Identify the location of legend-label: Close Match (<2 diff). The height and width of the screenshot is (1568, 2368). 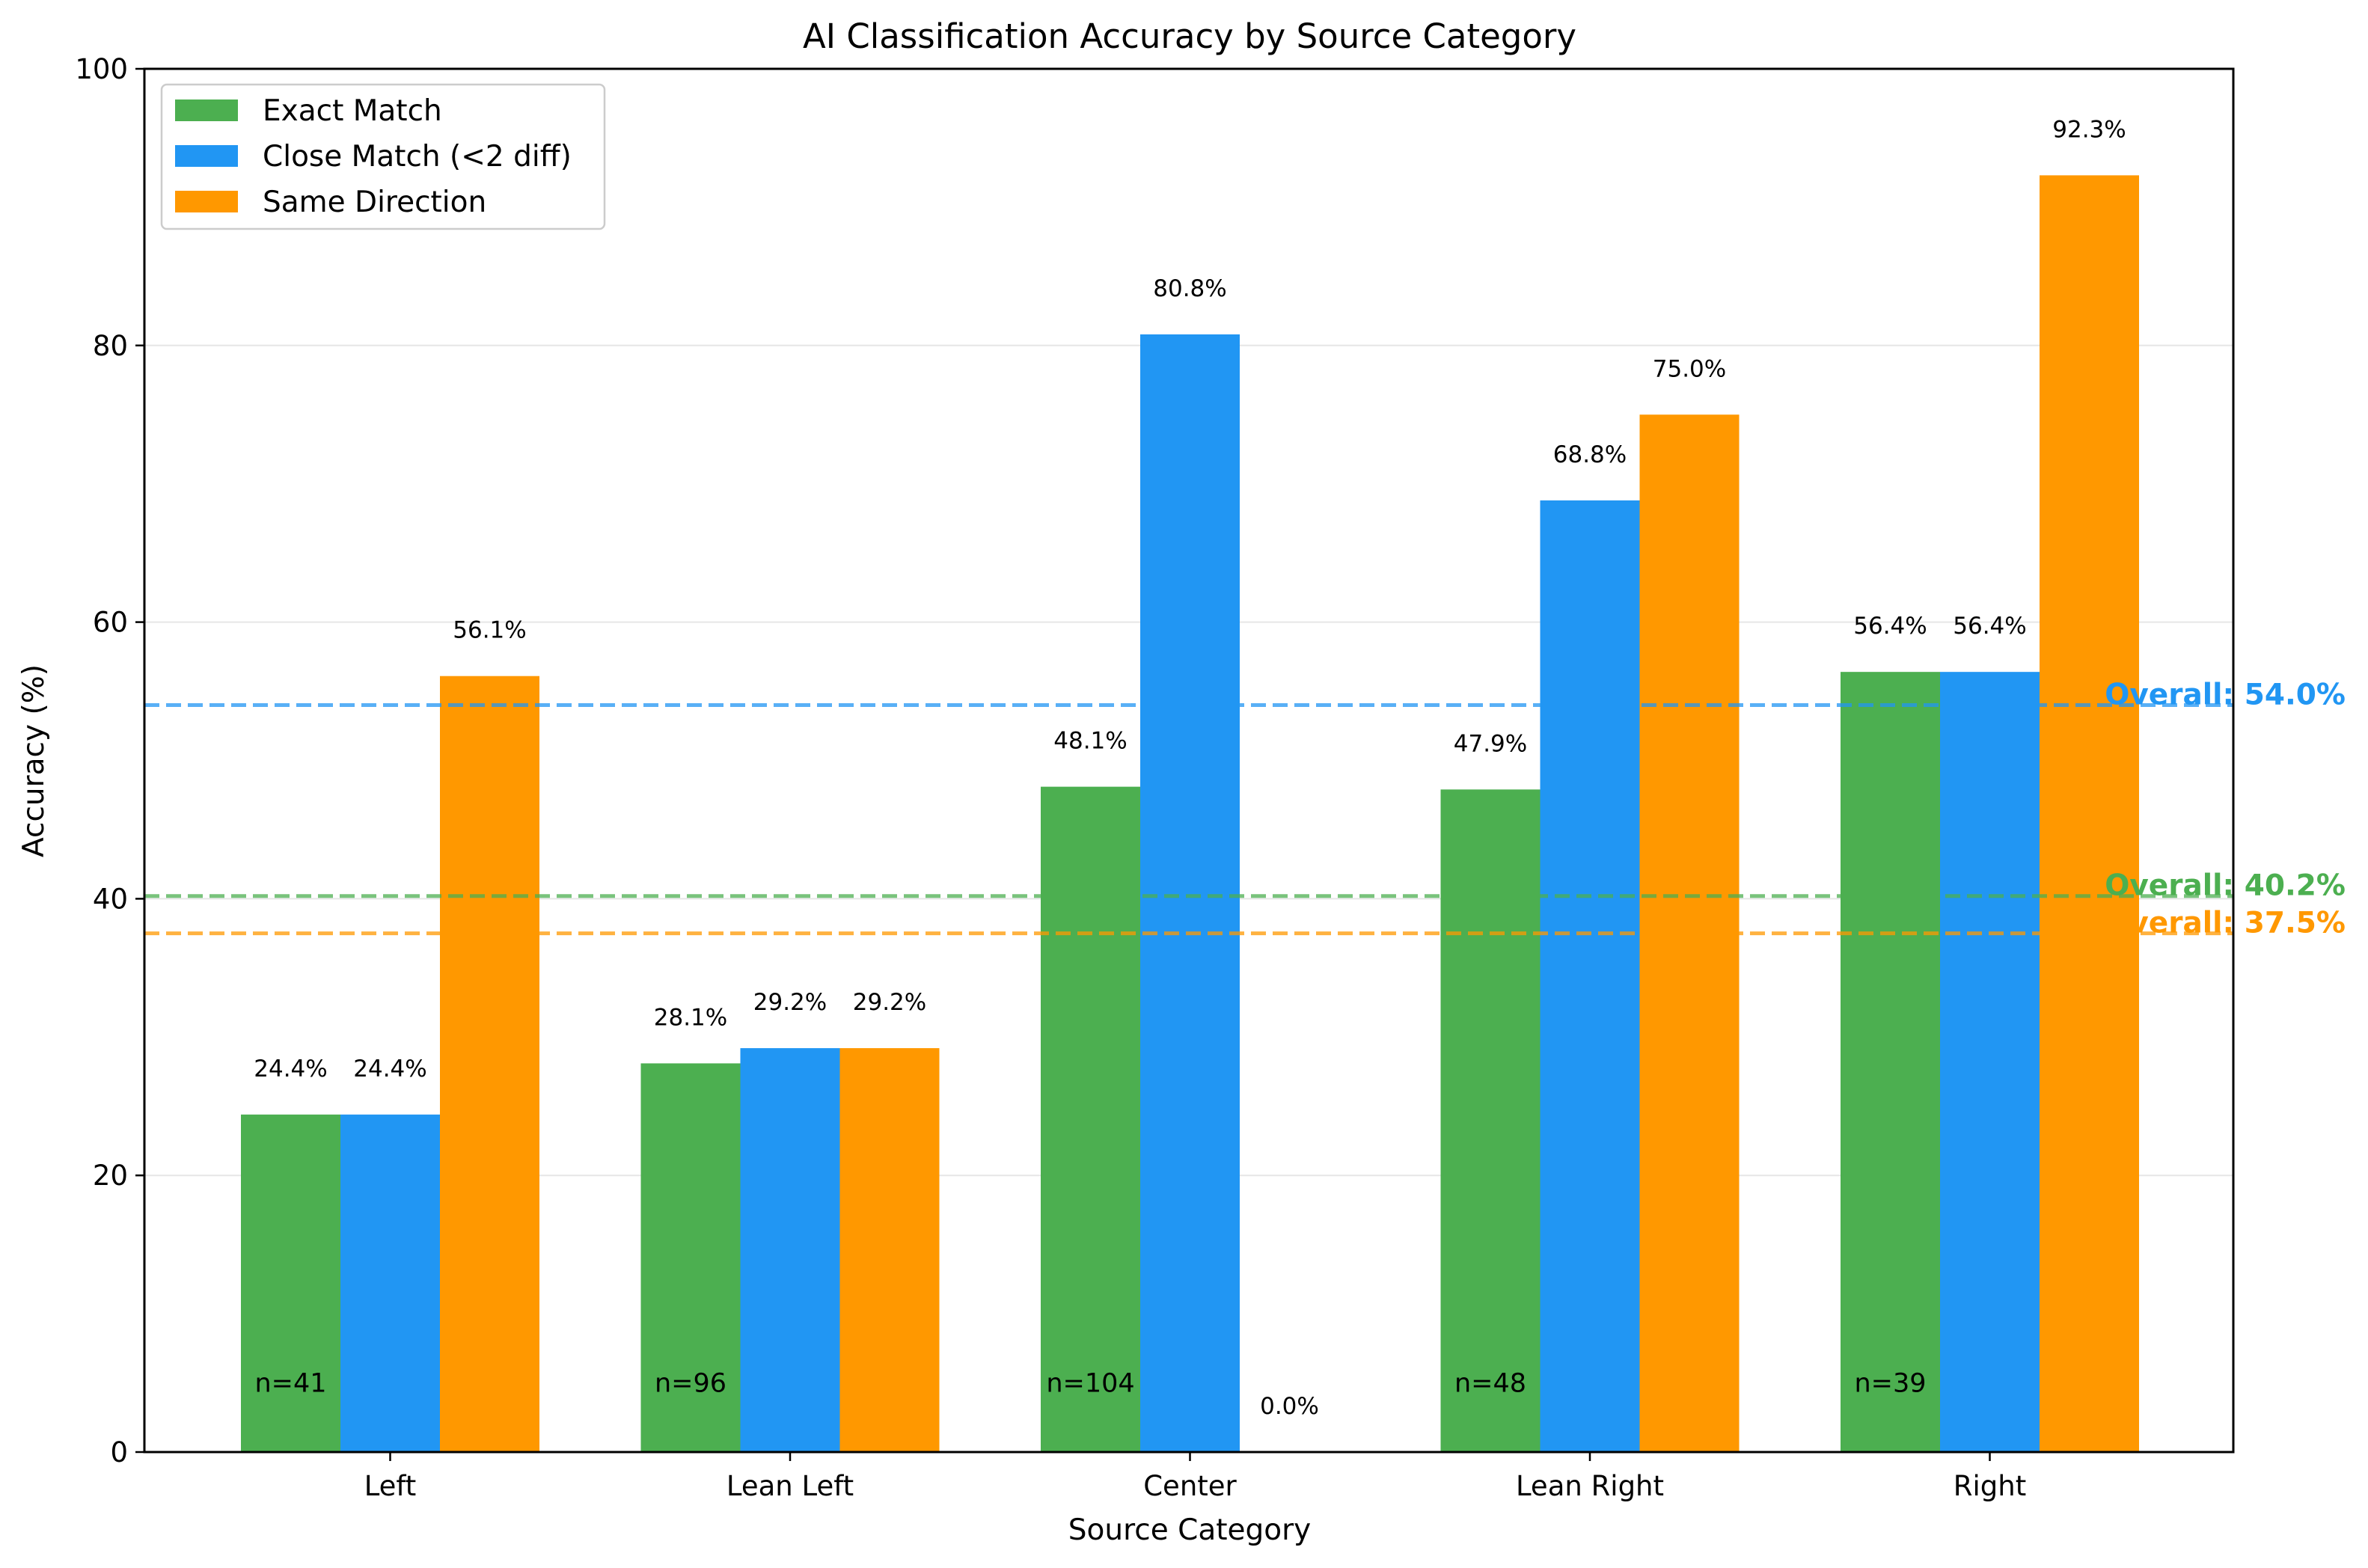
(418, 157).